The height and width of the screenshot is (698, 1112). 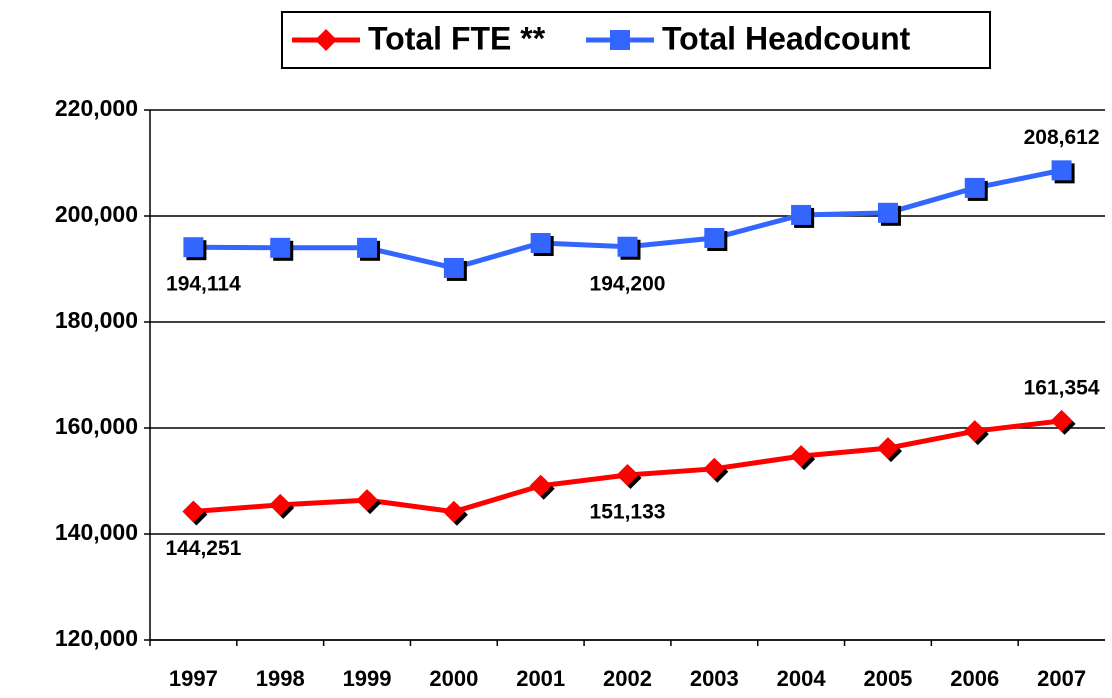 What do you see at coordinates (540, 678) in the screenshot?
I see `x-tick-label: 2001` at bounding box center [540, 678].